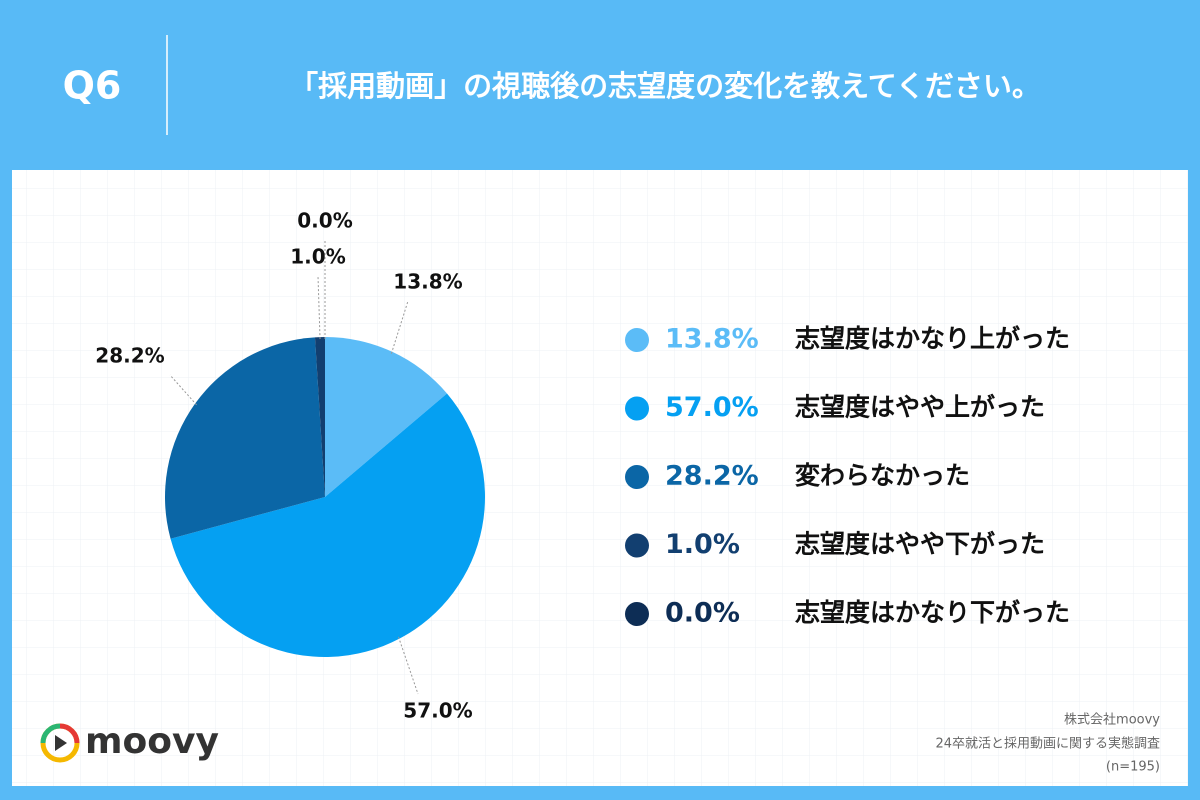 The width and height of the screenshot is (1200, 800). What do you see at coordinates (92, 86) in the screenshot?
I see `question-number: Q6` at bounding box center [92, 86].